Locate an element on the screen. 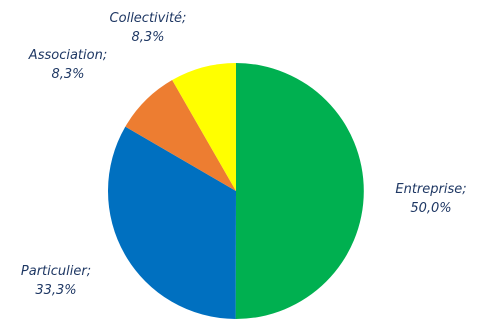  pie-slice-collectivite is located at coordinates (204, 127).